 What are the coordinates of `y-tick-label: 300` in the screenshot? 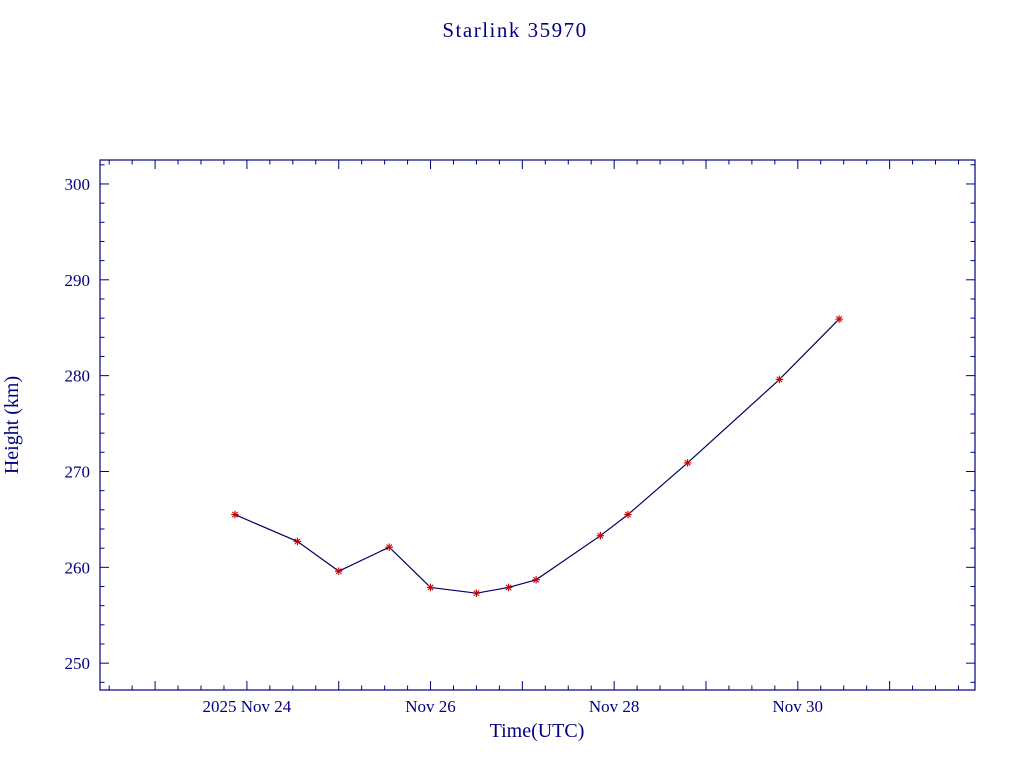 It's located at (78, 184).